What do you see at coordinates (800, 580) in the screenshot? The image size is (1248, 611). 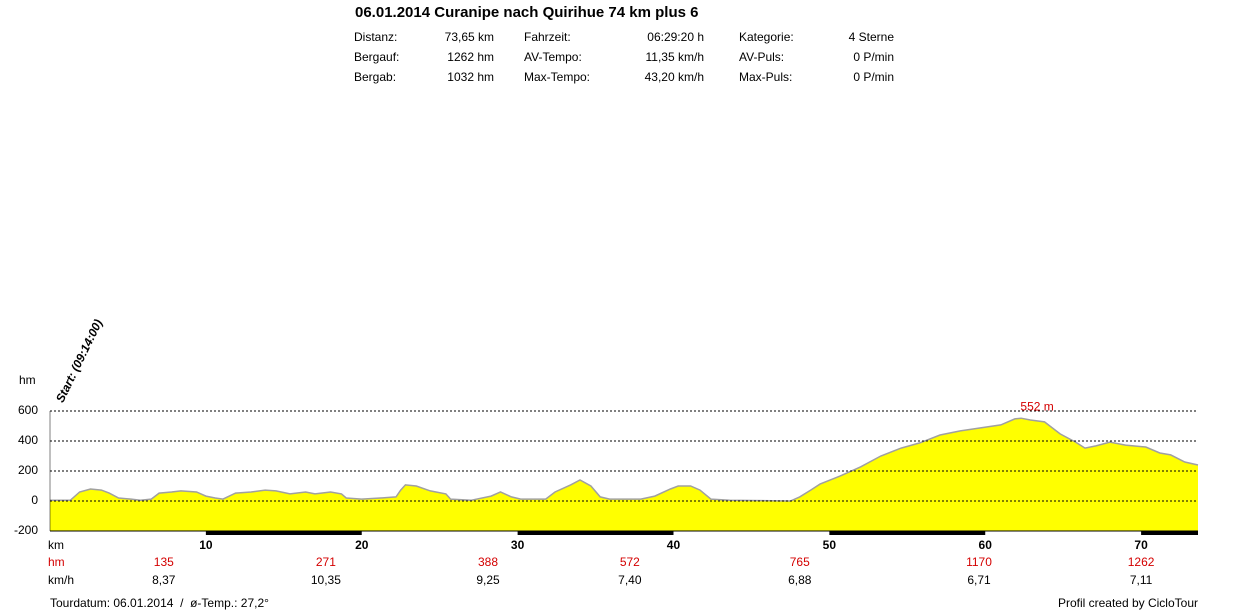 I see `speed-value: 6,88` at bounding box center [800, 580].